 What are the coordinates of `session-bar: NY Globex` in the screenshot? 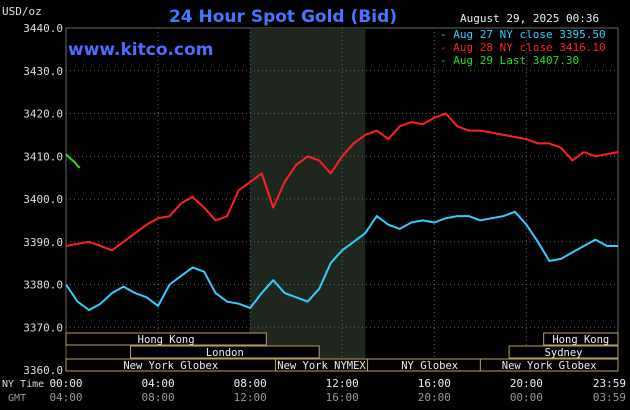 It's located at (430, 365).